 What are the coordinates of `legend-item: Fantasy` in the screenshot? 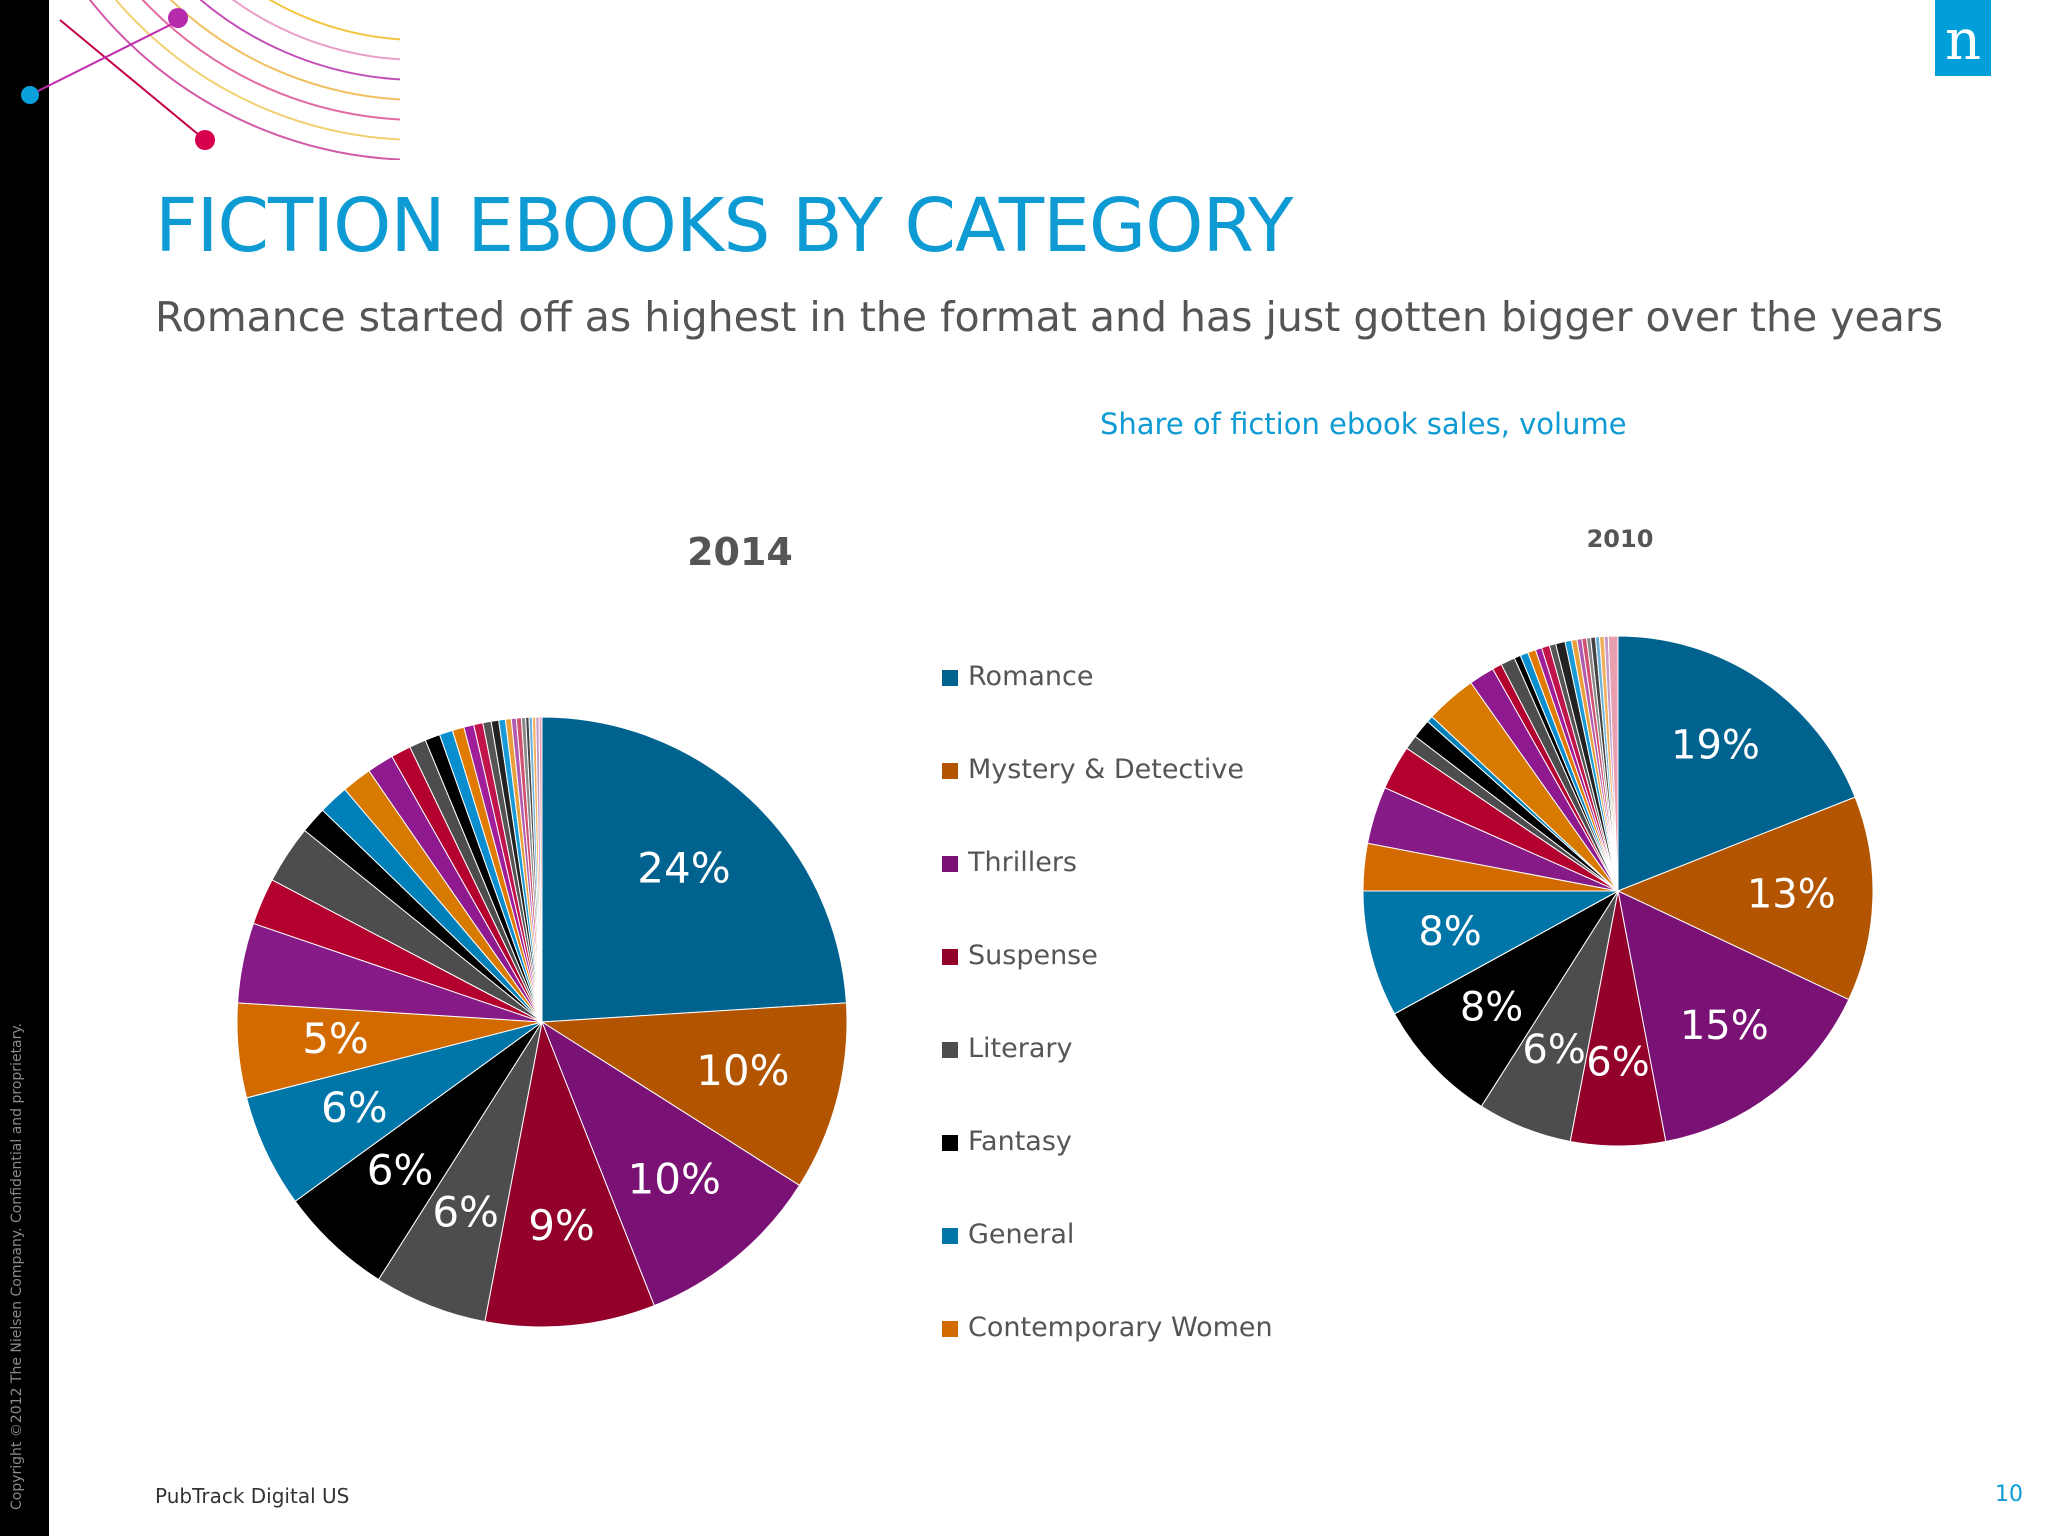 It's located at (1107, 1171).